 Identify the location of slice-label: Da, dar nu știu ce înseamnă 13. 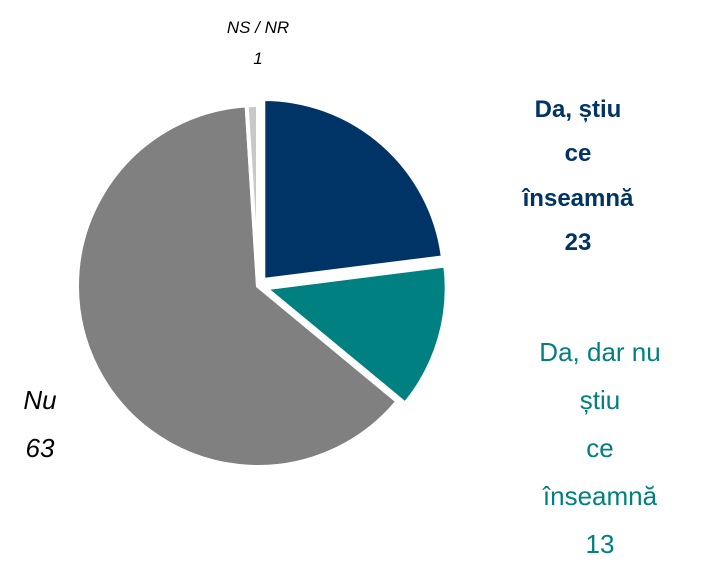
(600, 448).